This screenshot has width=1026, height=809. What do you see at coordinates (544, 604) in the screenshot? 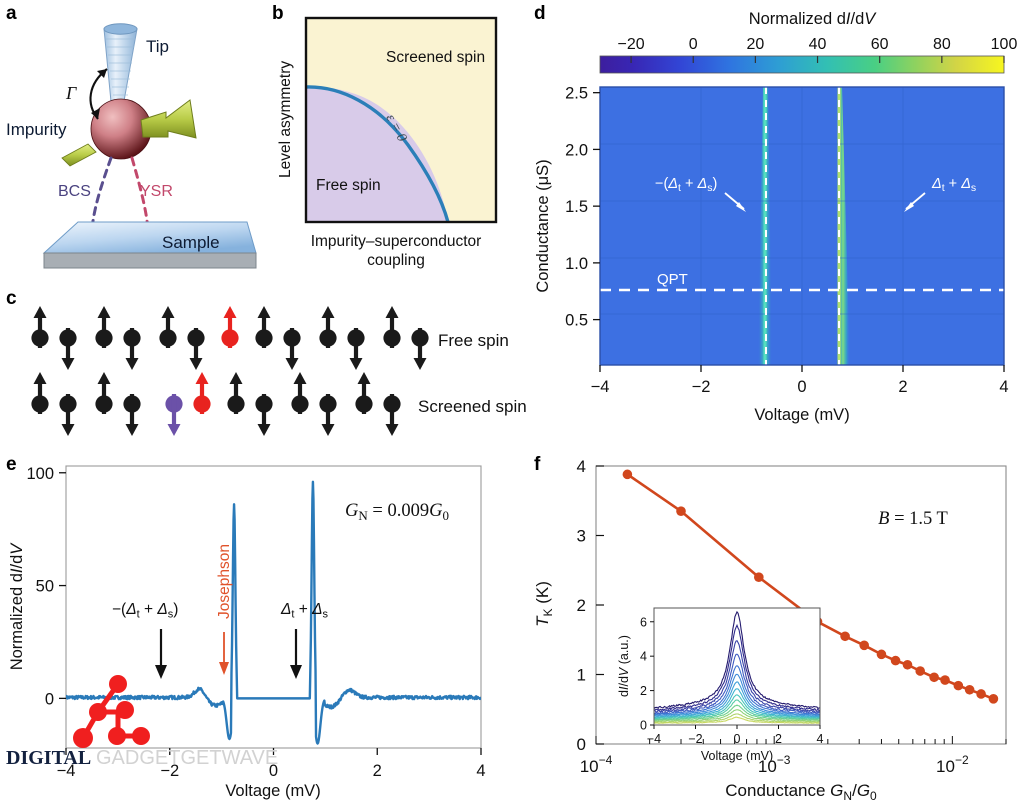
I see `panel-f-ylabel: TK (K)` at bounding box center [544, 604].